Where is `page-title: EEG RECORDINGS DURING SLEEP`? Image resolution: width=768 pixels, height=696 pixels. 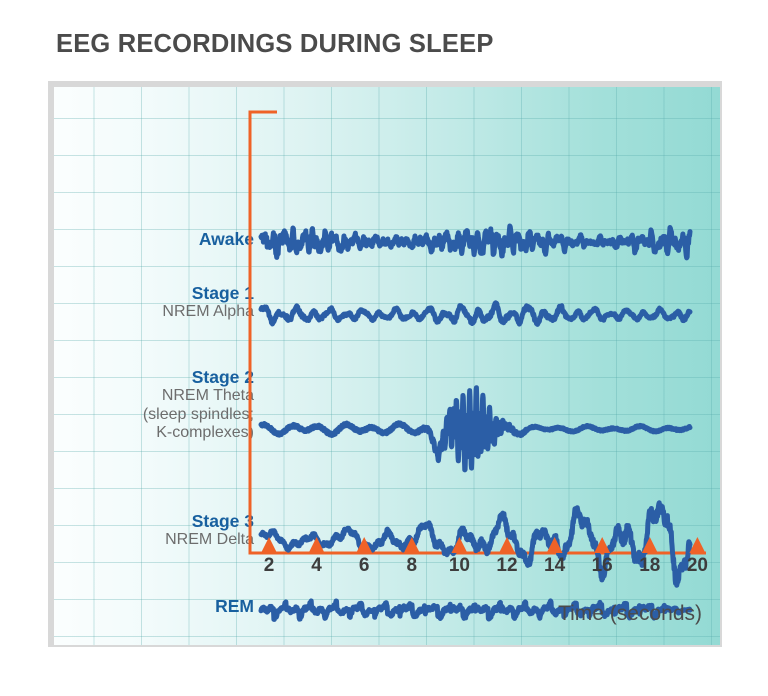 page-title: EEG RECORDINGS DURING SLEEP is located at coordinates (275, 44).